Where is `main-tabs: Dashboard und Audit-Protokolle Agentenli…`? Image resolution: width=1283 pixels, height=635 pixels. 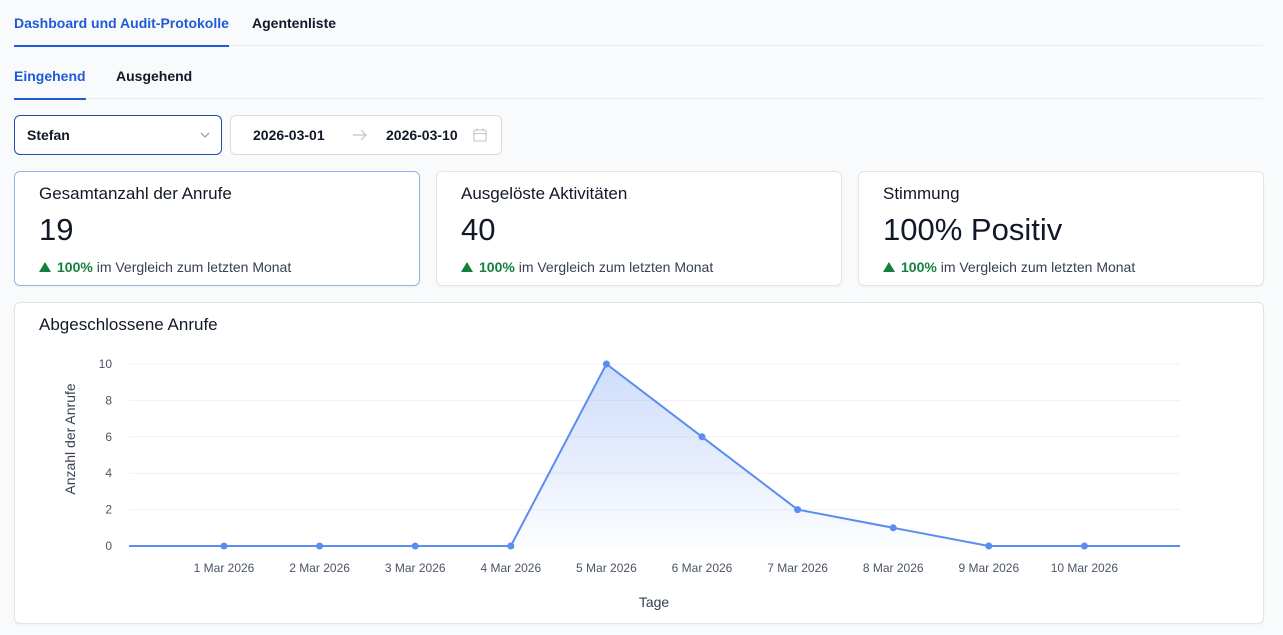 main-tabs: Dashboard und Audit-Protokolle Agentenli… is located at coordinates (638, 23).